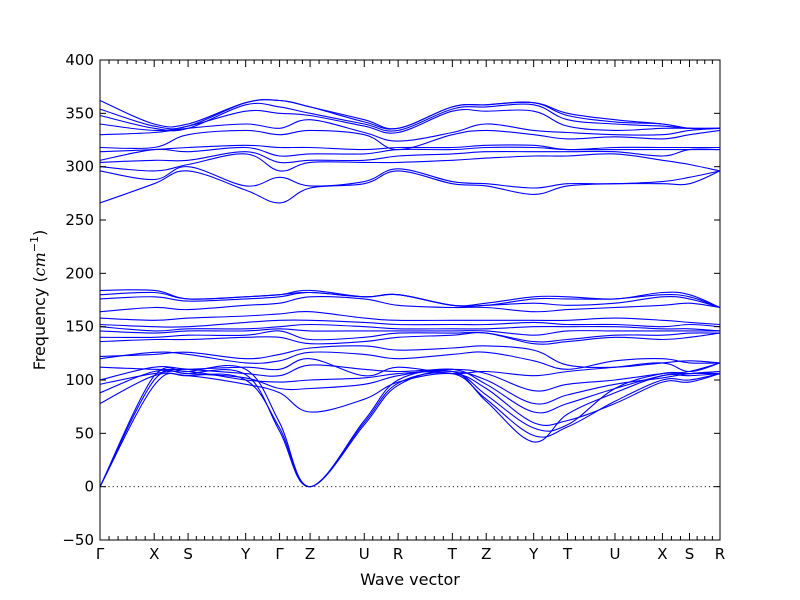 This screenshot has width=800, height=600. I want to click on x-axis-label: Wave vector, so click(410, 579).